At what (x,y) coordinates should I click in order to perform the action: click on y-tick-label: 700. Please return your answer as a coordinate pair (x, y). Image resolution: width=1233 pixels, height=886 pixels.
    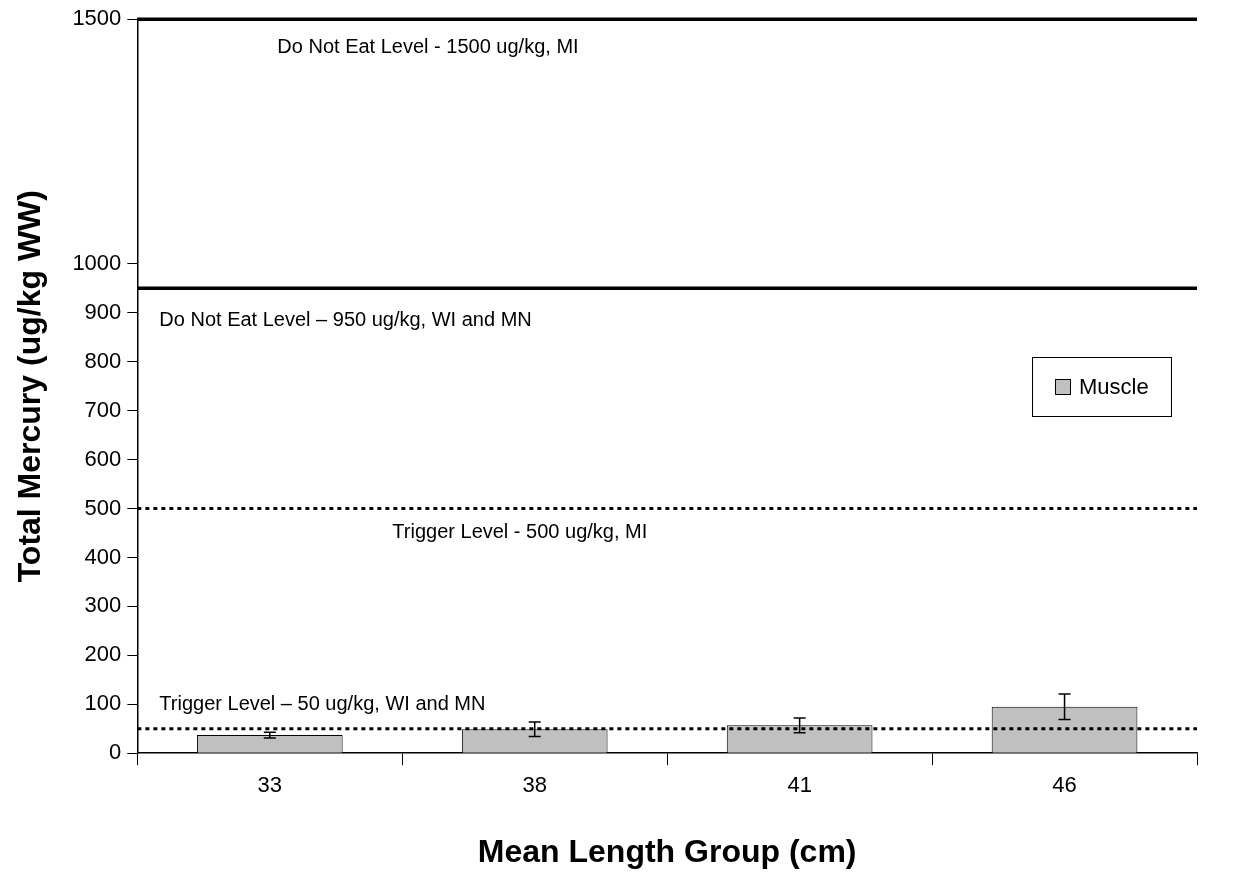
    Looking at the image, I should click on (103, 409).